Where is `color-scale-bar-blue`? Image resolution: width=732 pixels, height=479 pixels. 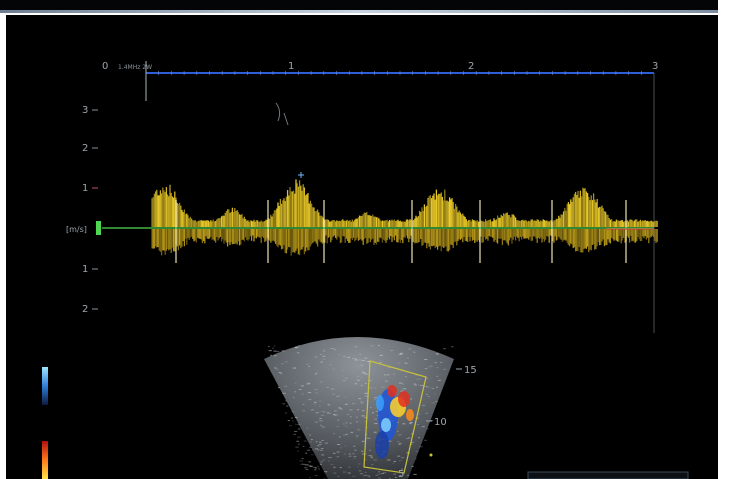 color-scale-bar-blue is located at coordinates (45, 386).